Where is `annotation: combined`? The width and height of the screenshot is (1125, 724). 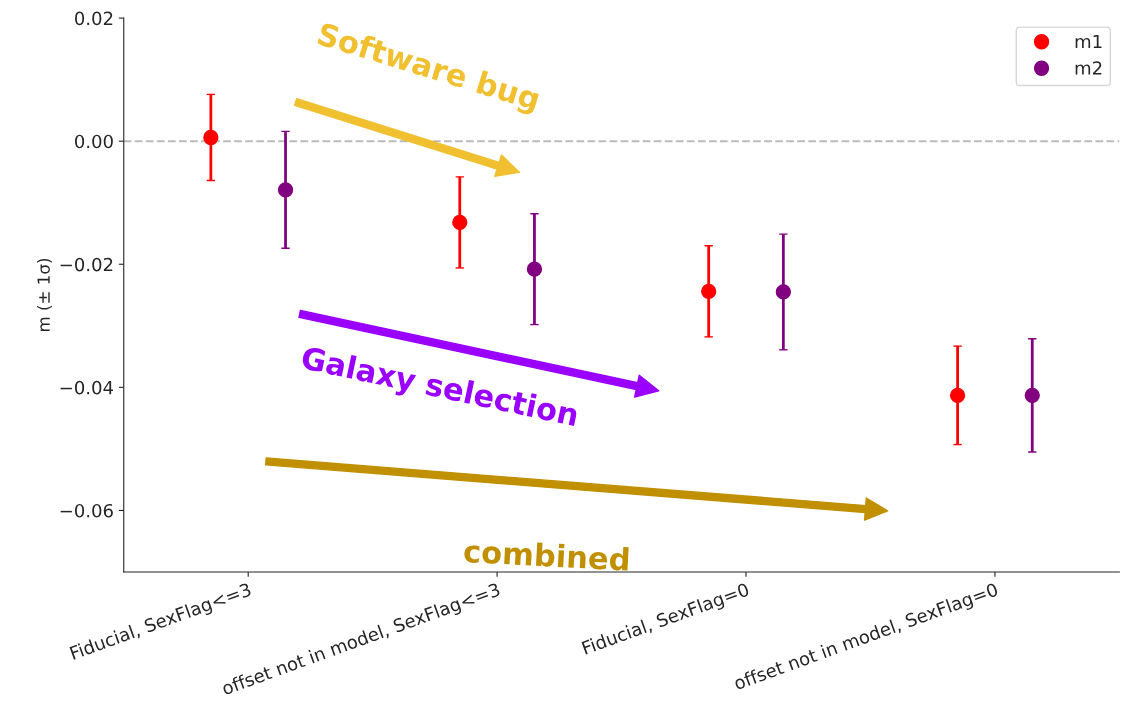
annotation: combined is located at coordinates (546, 554).